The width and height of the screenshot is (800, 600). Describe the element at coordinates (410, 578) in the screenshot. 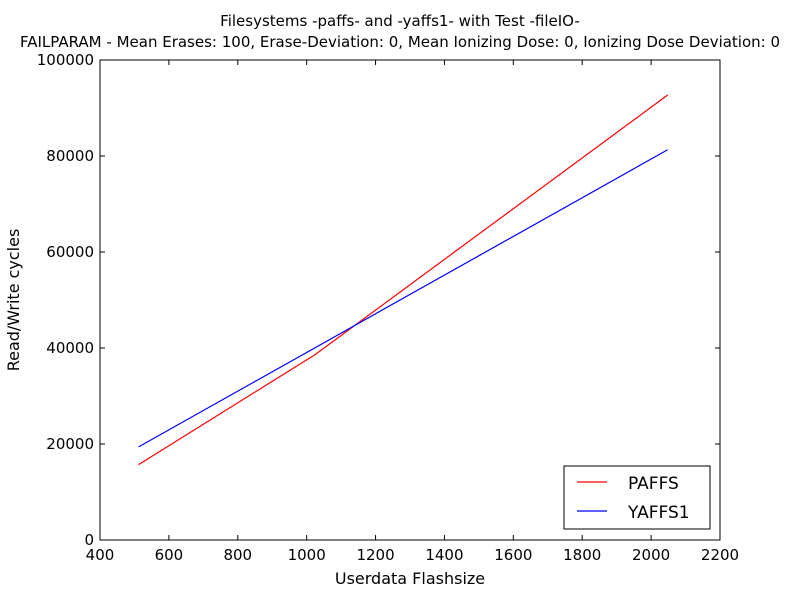

I see `x-axis-label: Userdata Flashsize` at that location.